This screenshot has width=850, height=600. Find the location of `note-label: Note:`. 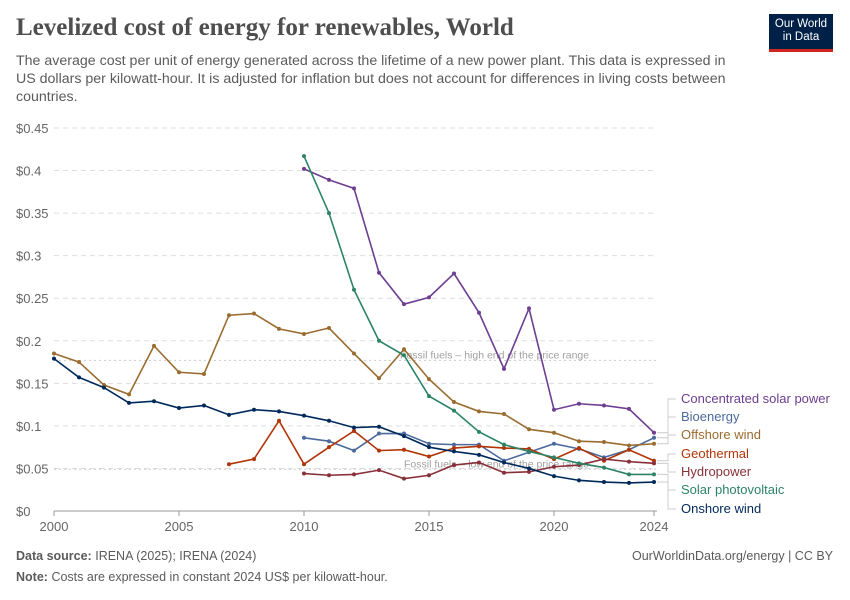

note-label: Note: is located at coordinates (32, 577).